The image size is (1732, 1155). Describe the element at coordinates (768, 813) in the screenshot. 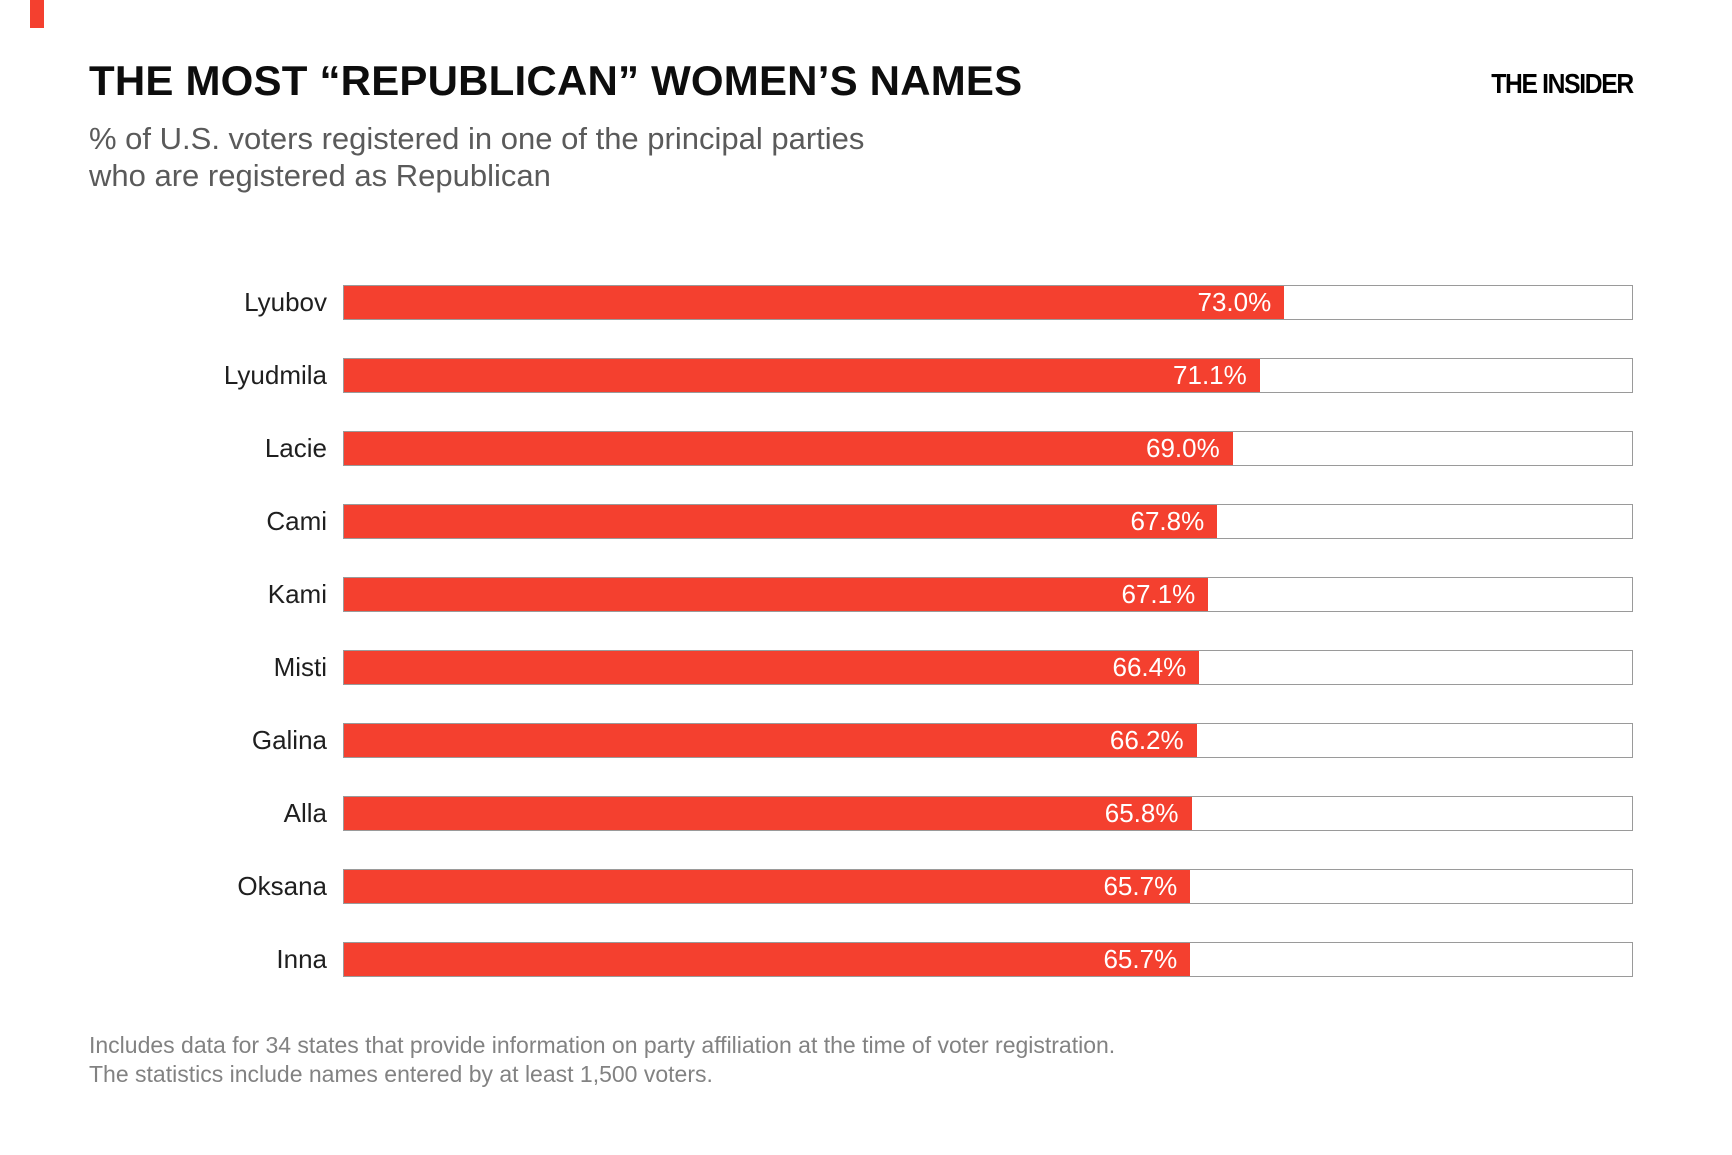

I see `bar-fill: 65.8%` at that location.